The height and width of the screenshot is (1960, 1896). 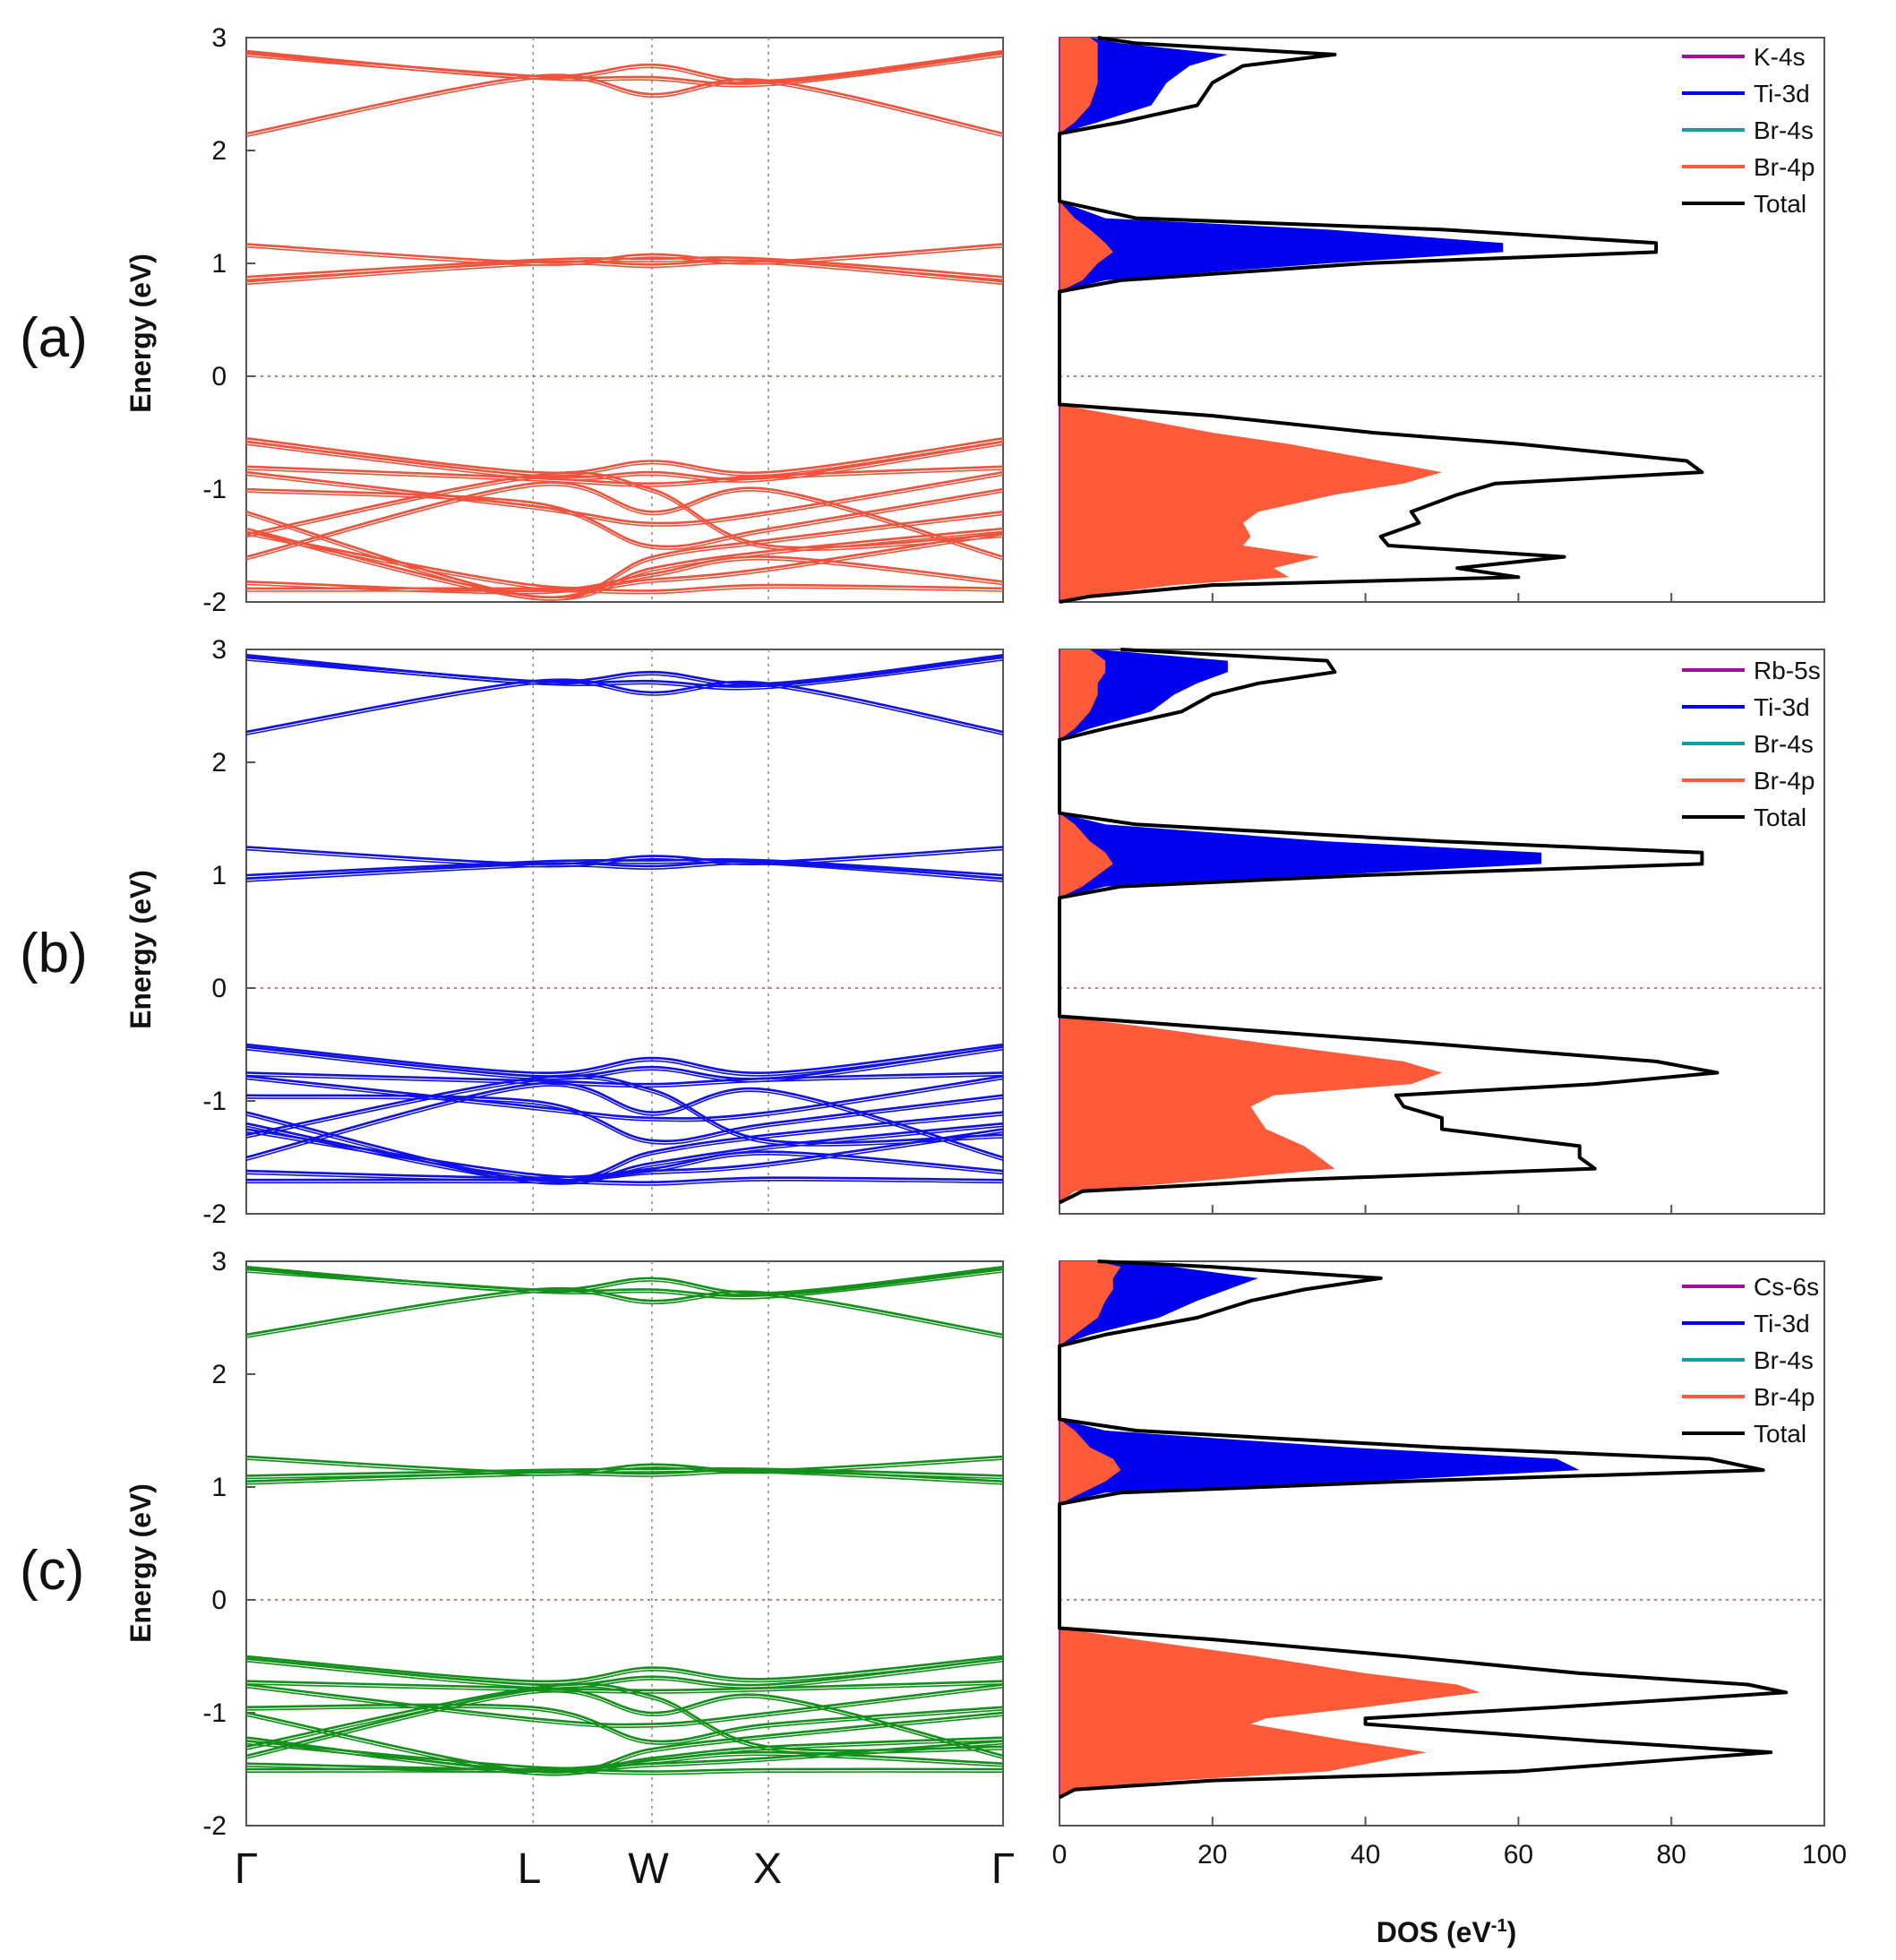 I want to click on dos-axis-title-end: ), so click(x=1512, y=1932).